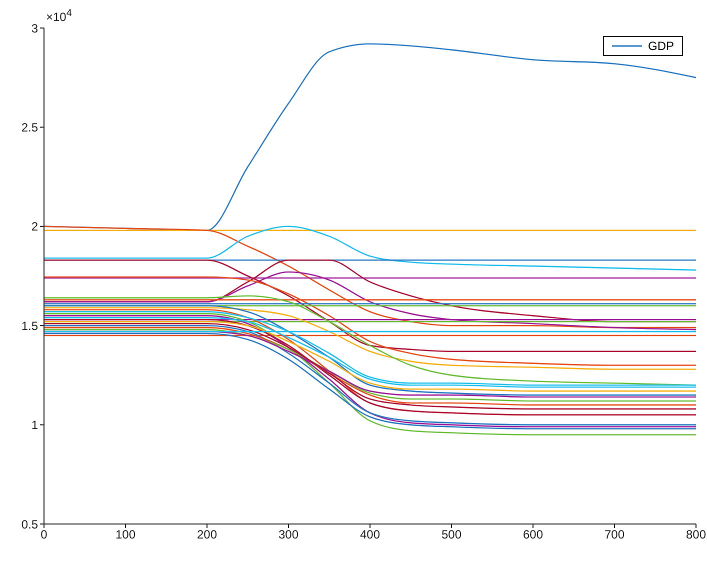 This screenshot has width=707, height=565. What do you see at coordinates (59, 16) in the screenshot?
I see `text: ×10$^{4}$` at bounding box center [59, 16].